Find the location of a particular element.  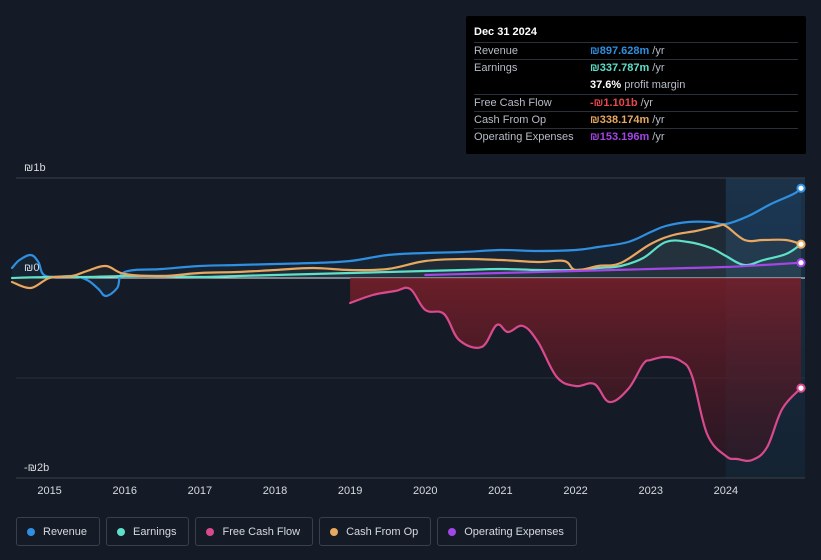

cash-from-op-line is located at coordinates (406, 256).